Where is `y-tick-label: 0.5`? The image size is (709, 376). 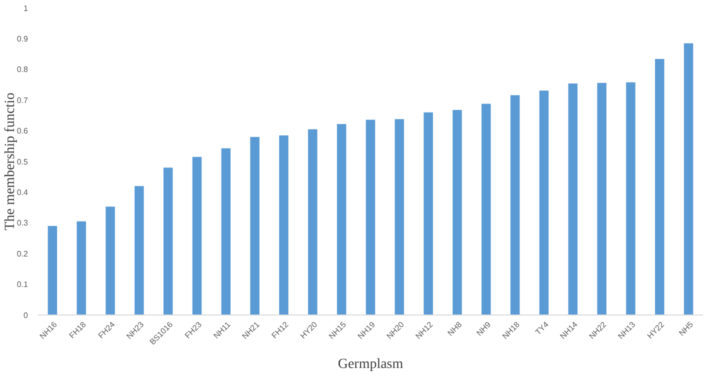
y-tick-label: 0.5 is located at coordinates (22, 161).